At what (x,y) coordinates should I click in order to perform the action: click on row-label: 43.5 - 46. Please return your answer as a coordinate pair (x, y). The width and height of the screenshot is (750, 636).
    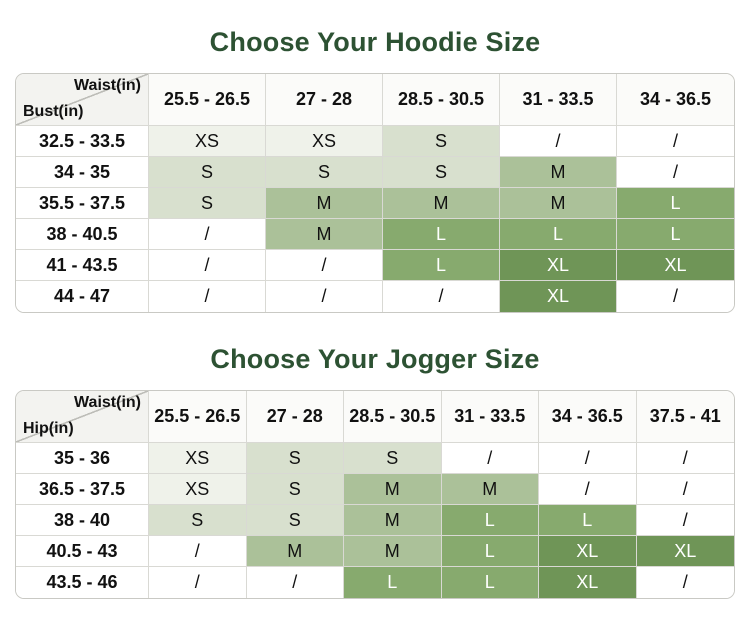
    Looking at the image, I should click on (82, 582).